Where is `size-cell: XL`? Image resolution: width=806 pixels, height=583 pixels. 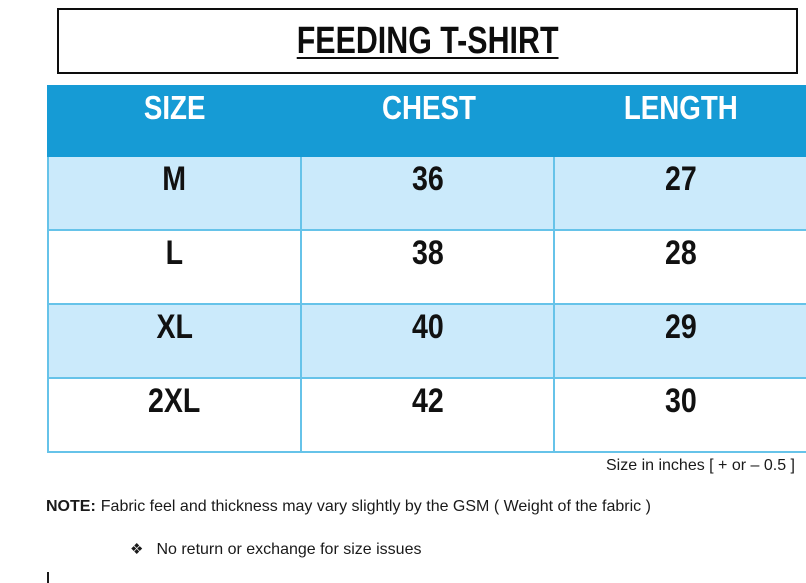 size-cell: XL is located at coordinates (174, 342).